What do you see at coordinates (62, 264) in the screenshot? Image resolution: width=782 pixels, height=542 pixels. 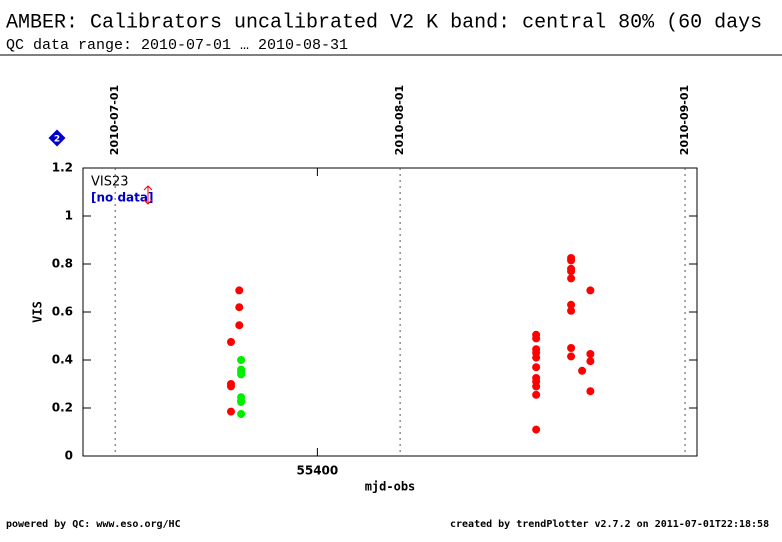 I see `y-tick-label: 0.8` at bounding box center [62, 264].